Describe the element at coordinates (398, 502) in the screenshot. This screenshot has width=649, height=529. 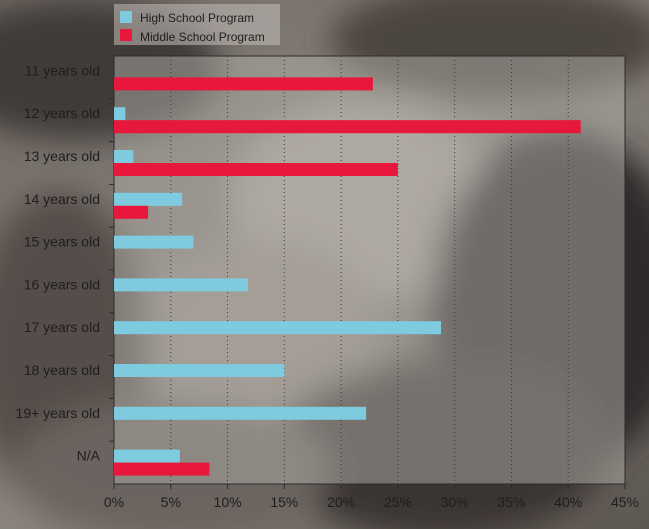
I see `x-tick-label: 25%` at that location.